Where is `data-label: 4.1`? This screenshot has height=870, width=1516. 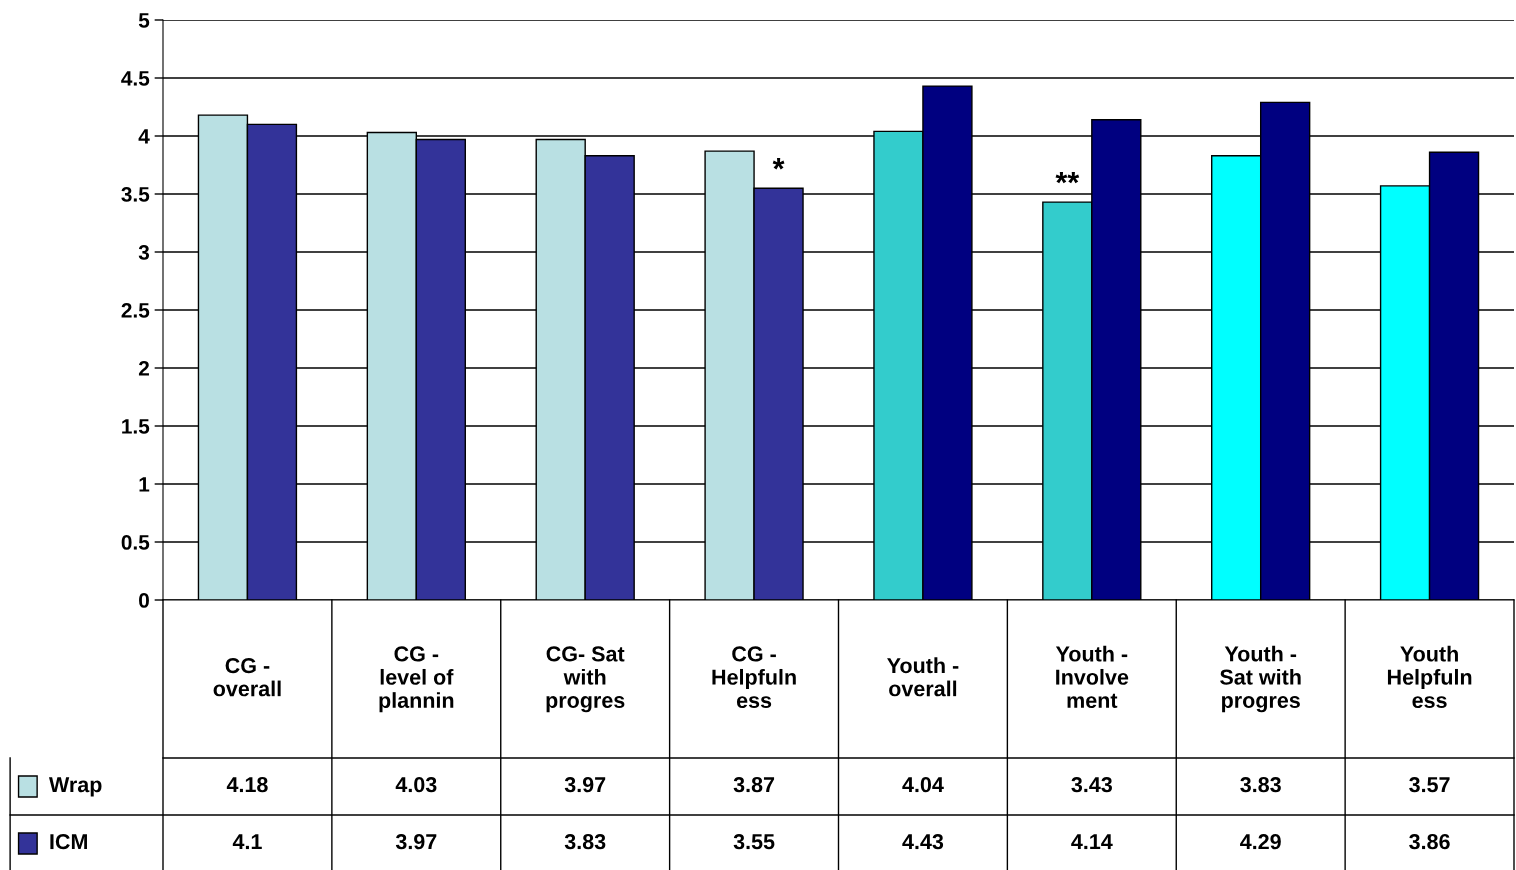 data-label: 4.1 is located at coordinates (247, 842).